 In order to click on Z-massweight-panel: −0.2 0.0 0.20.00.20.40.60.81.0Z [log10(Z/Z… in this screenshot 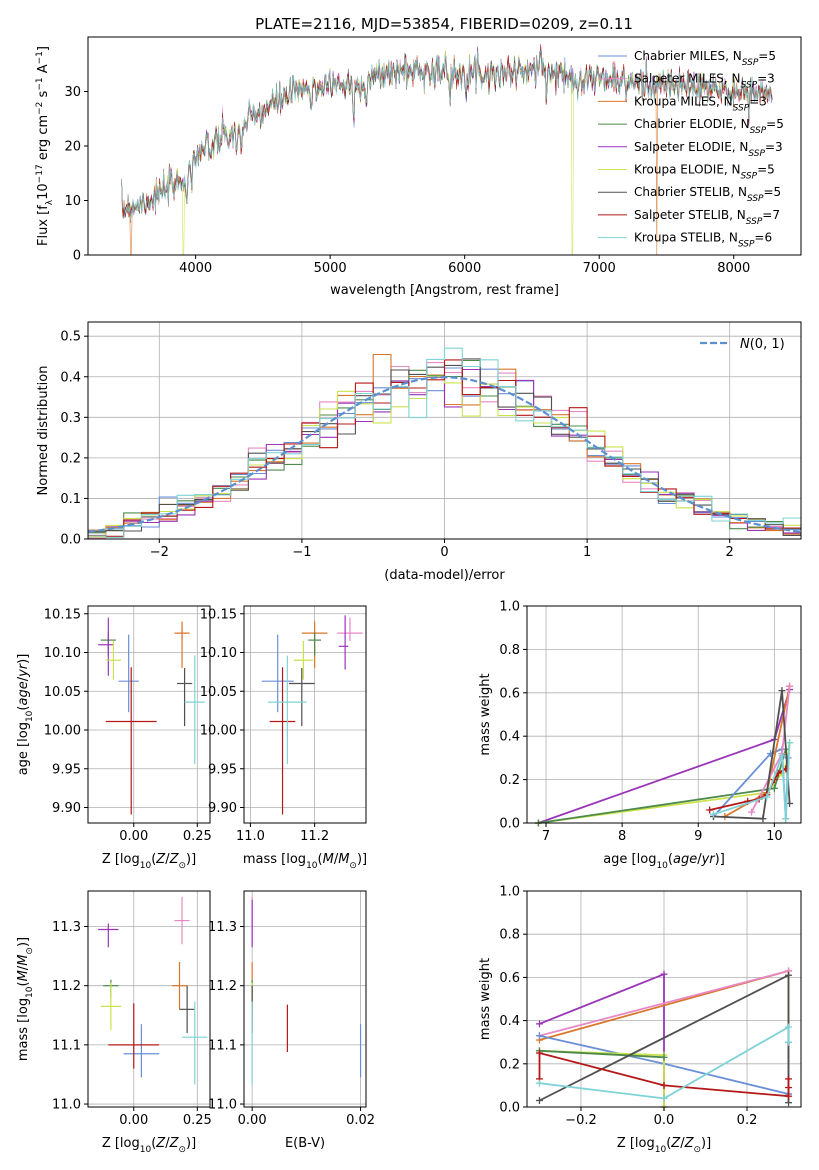, I will do `click(640, 1020)`.